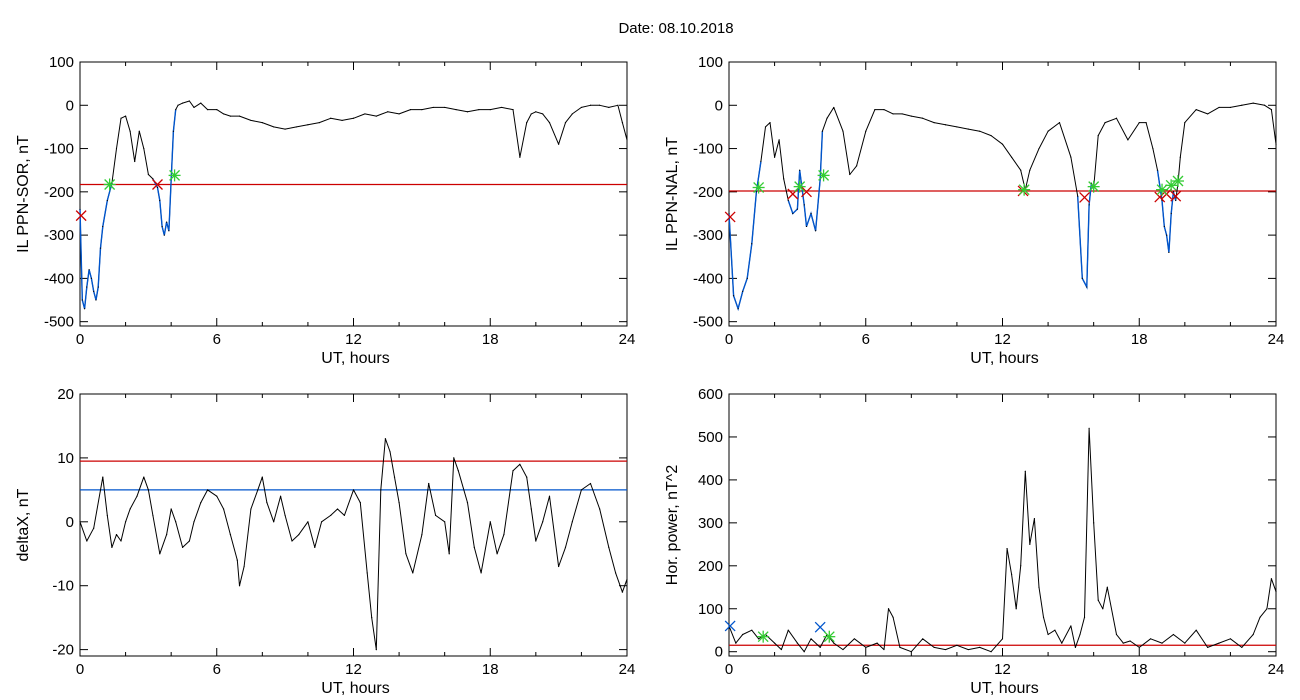  What do you see at coordinates (65, 458) in the screenshot?
I see `y-tick-label: 10` at bounding box center [65, 458].